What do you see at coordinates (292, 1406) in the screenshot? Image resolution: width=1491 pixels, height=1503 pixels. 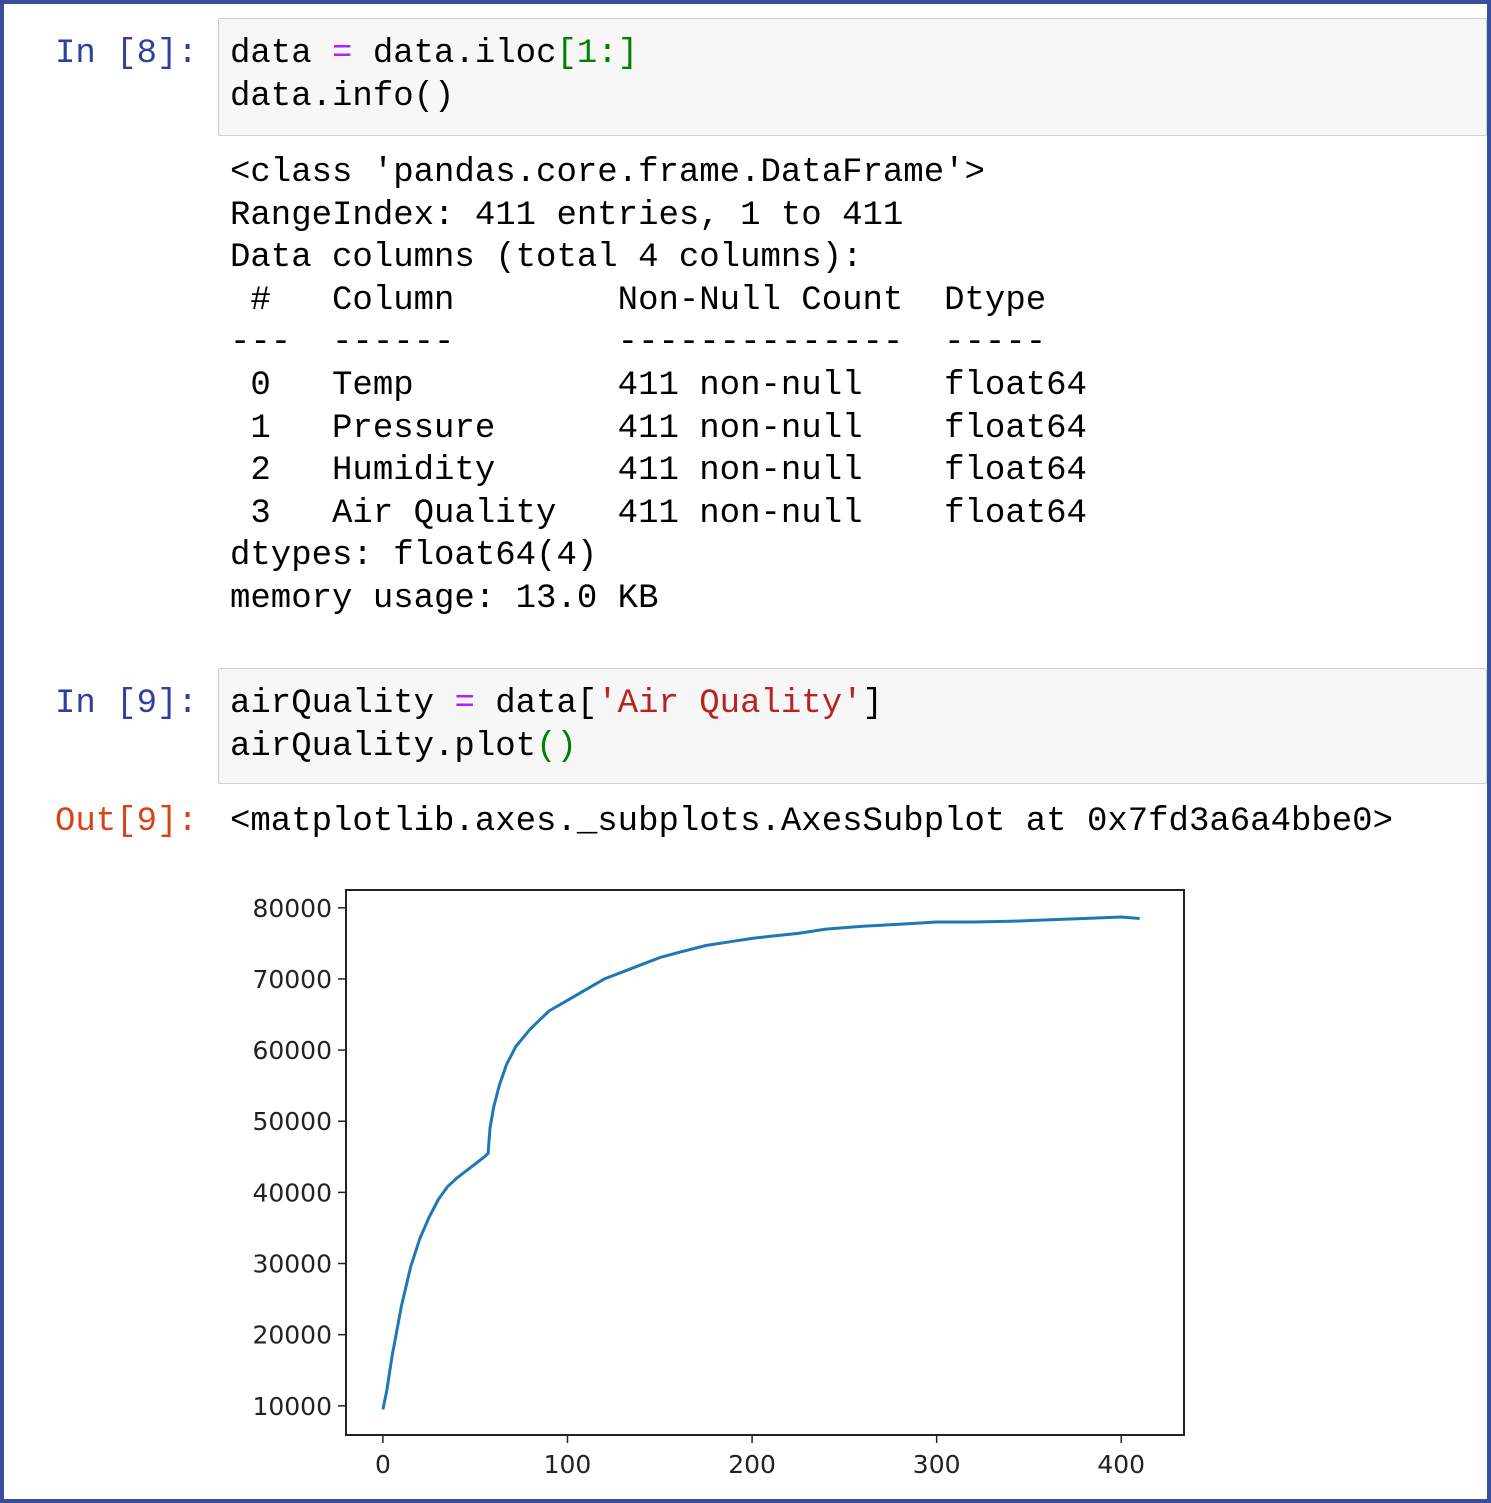 I see `y-tick-label: 10000` at bounding box center [292, 1406].